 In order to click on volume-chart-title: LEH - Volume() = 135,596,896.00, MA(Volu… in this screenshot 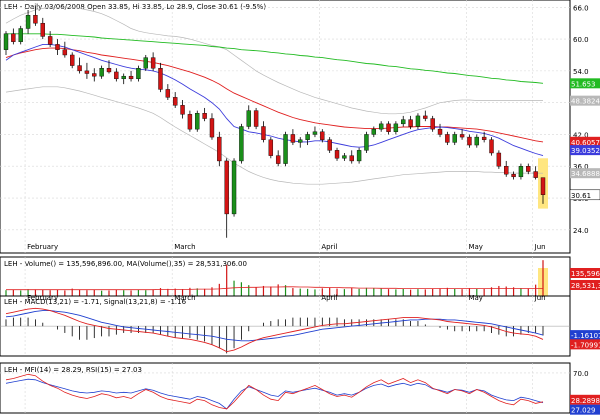, I will do `click(125, 264)`.